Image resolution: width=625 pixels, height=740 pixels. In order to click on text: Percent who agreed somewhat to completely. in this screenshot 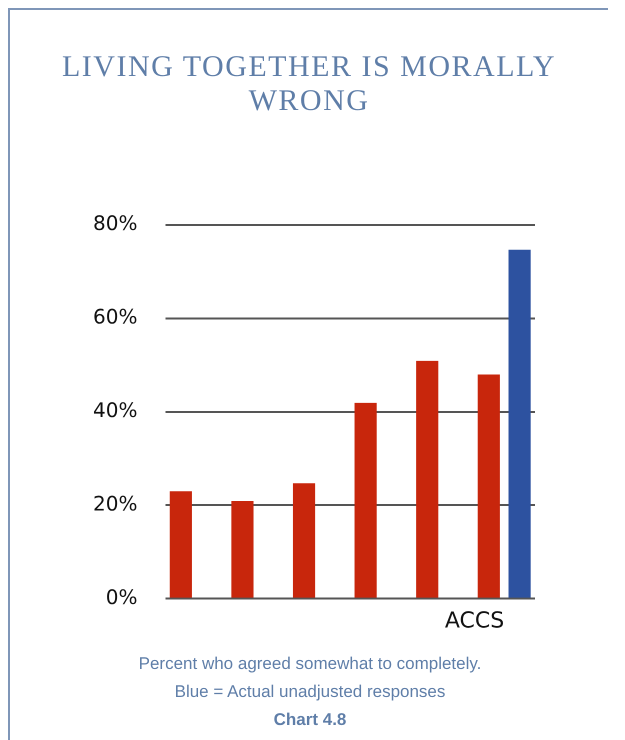, I will do `click(310, 664)`.